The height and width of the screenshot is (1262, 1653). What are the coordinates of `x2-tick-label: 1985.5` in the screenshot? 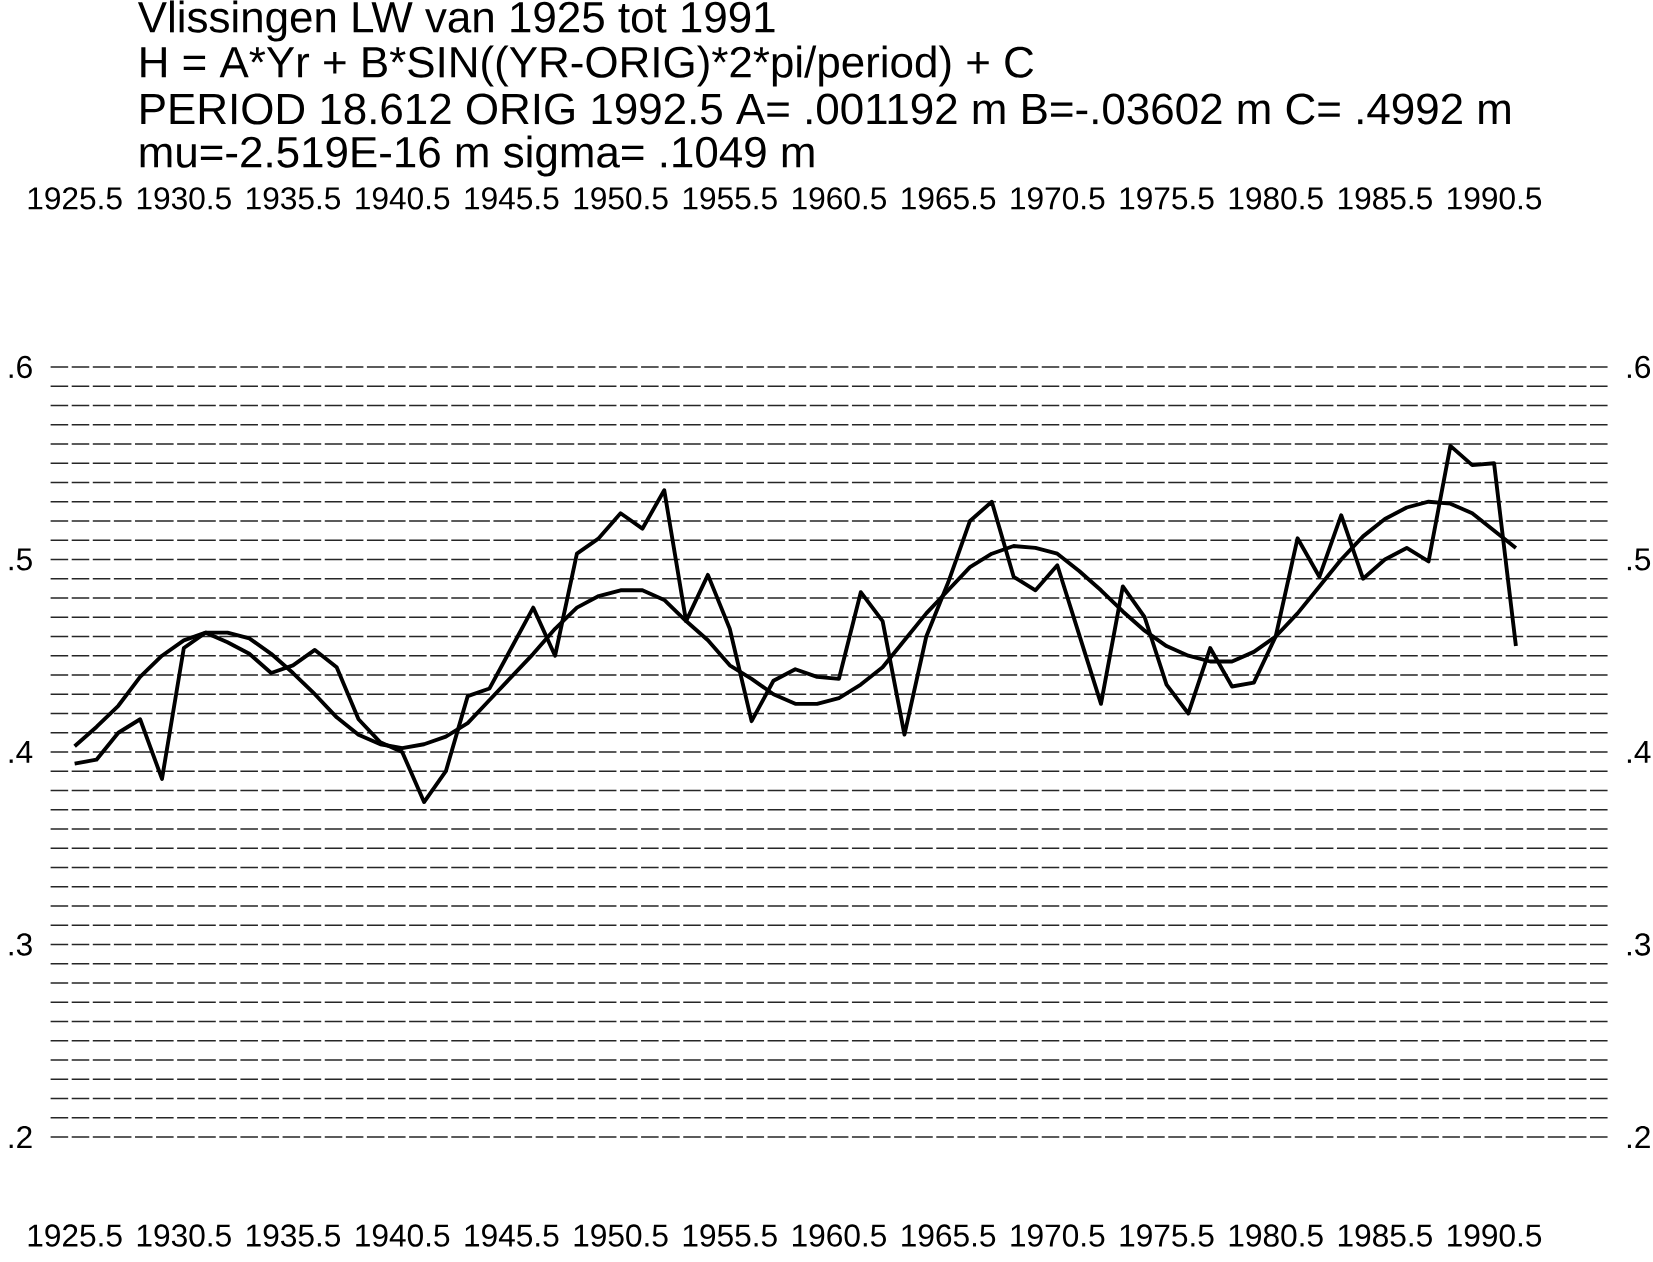 It's located at (1385, 198).